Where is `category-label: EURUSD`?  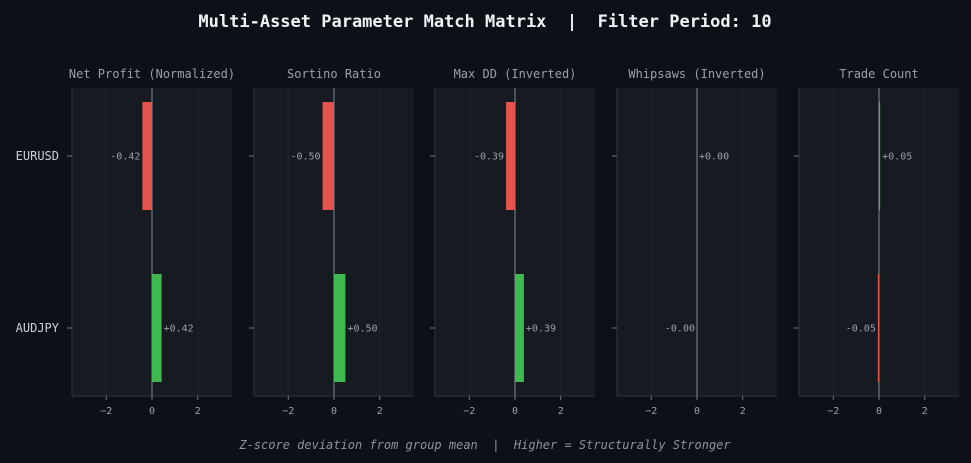
category-label: EURUSD is located at coordinates (37, 156).